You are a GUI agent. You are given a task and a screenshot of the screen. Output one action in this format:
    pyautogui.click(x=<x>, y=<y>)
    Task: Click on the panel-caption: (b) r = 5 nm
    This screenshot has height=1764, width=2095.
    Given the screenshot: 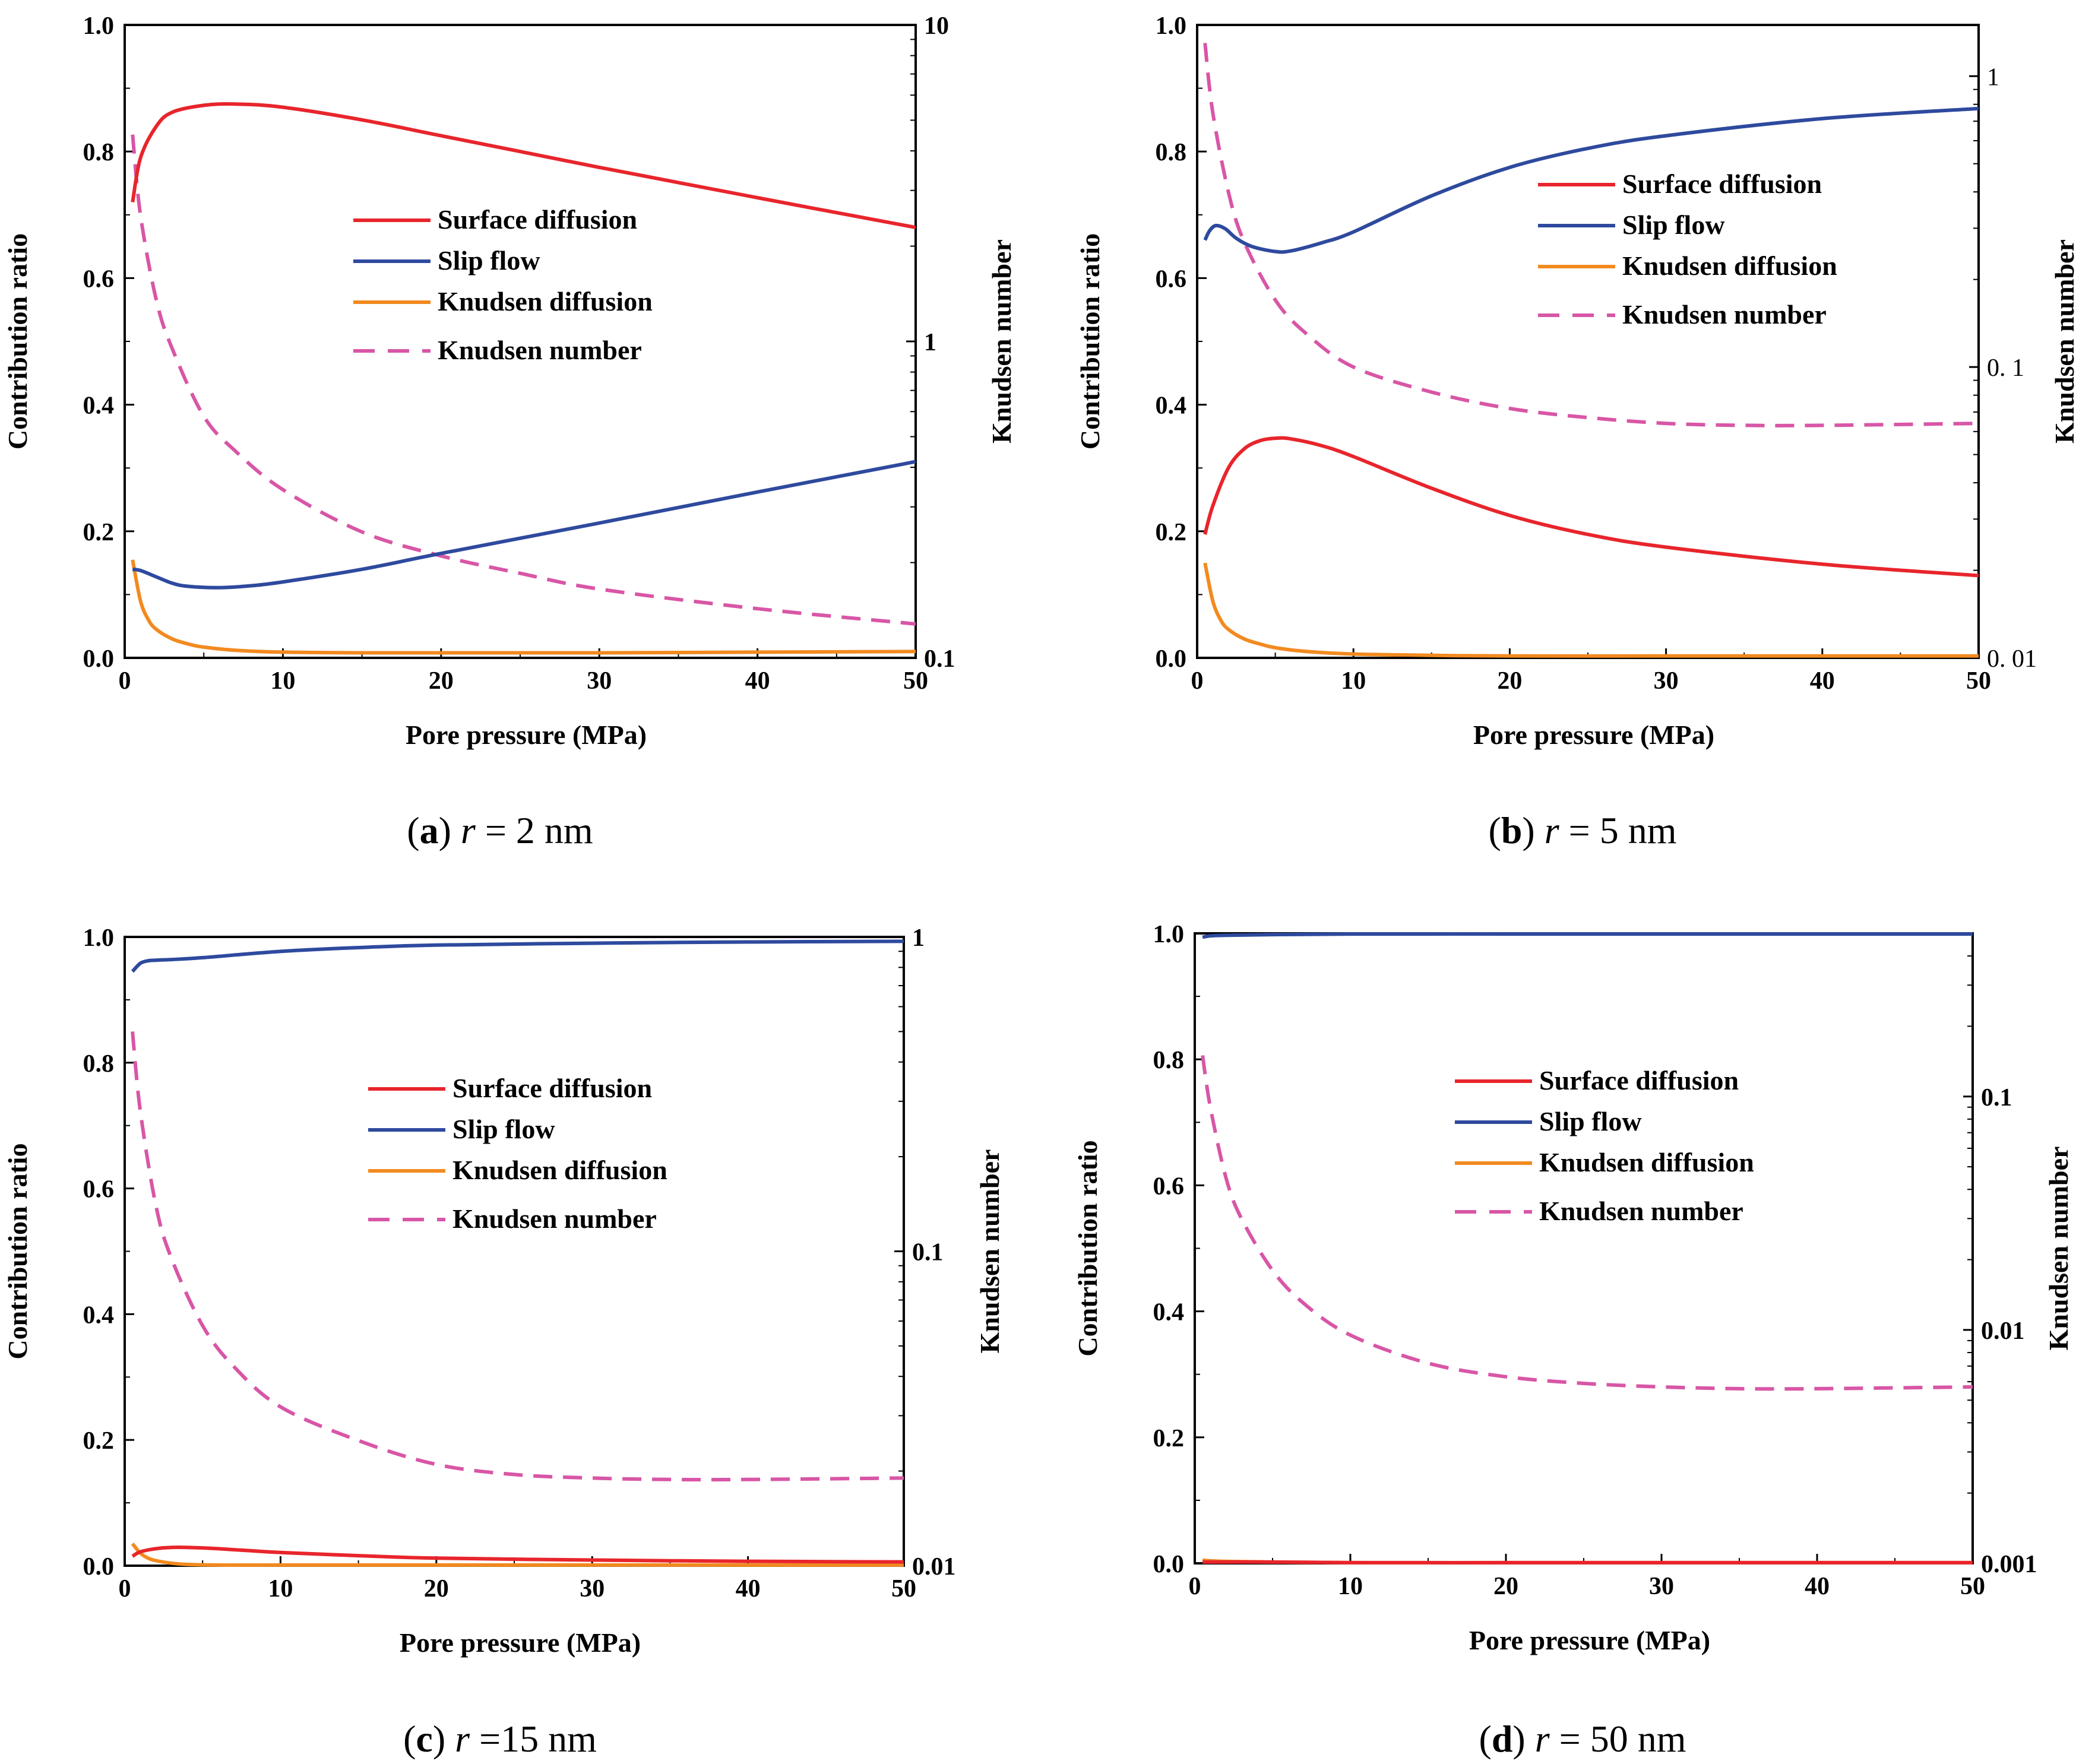 What is the action you would take?
    pyautogui.click(x=1583, y=830)
    